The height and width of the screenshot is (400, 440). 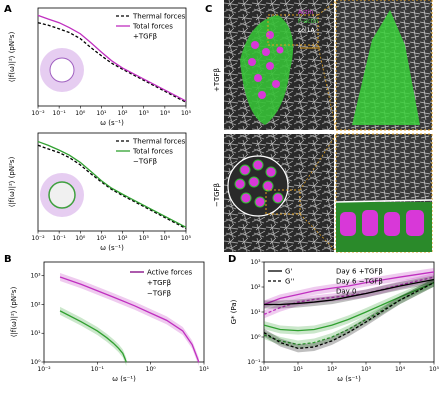 I want to click on nuclei-top, so click(x=266, y=65).